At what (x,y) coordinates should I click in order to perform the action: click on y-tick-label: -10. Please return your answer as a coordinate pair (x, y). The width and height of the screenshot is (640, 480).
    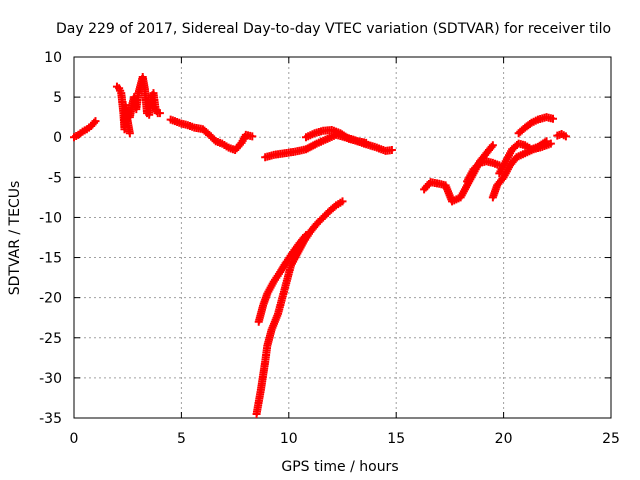
    Looking at the image, I should click on (50, 218).